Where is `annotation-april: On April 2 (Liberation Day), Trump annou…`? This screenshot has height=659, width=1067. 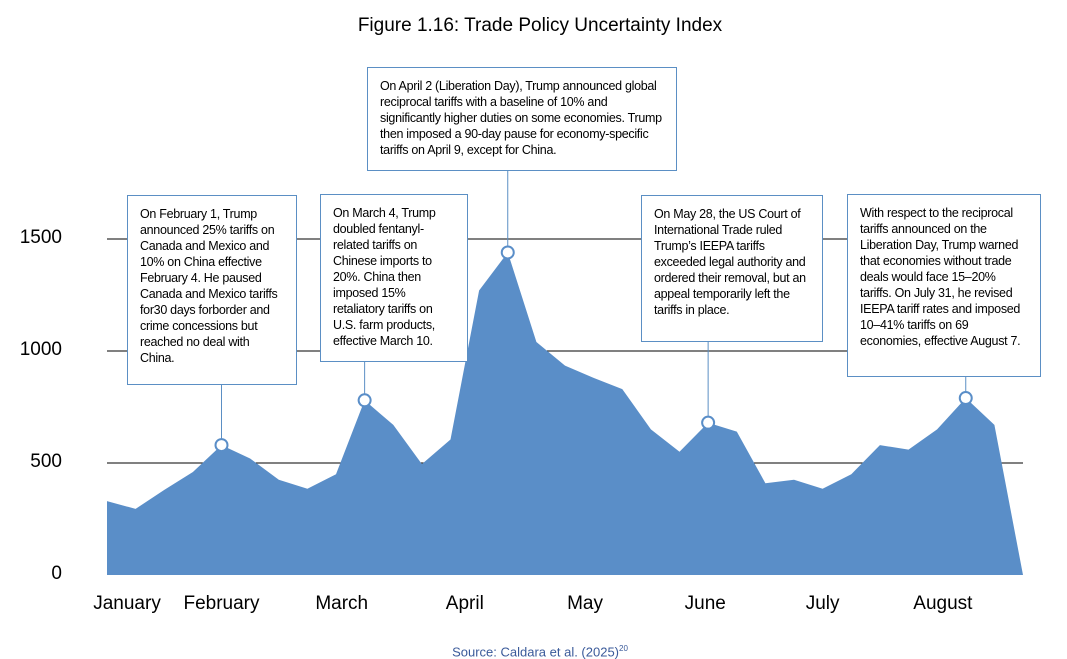
annotation-april: On April 2 (Liberation Day), Trump annou… is located at coordinates (522, 119).